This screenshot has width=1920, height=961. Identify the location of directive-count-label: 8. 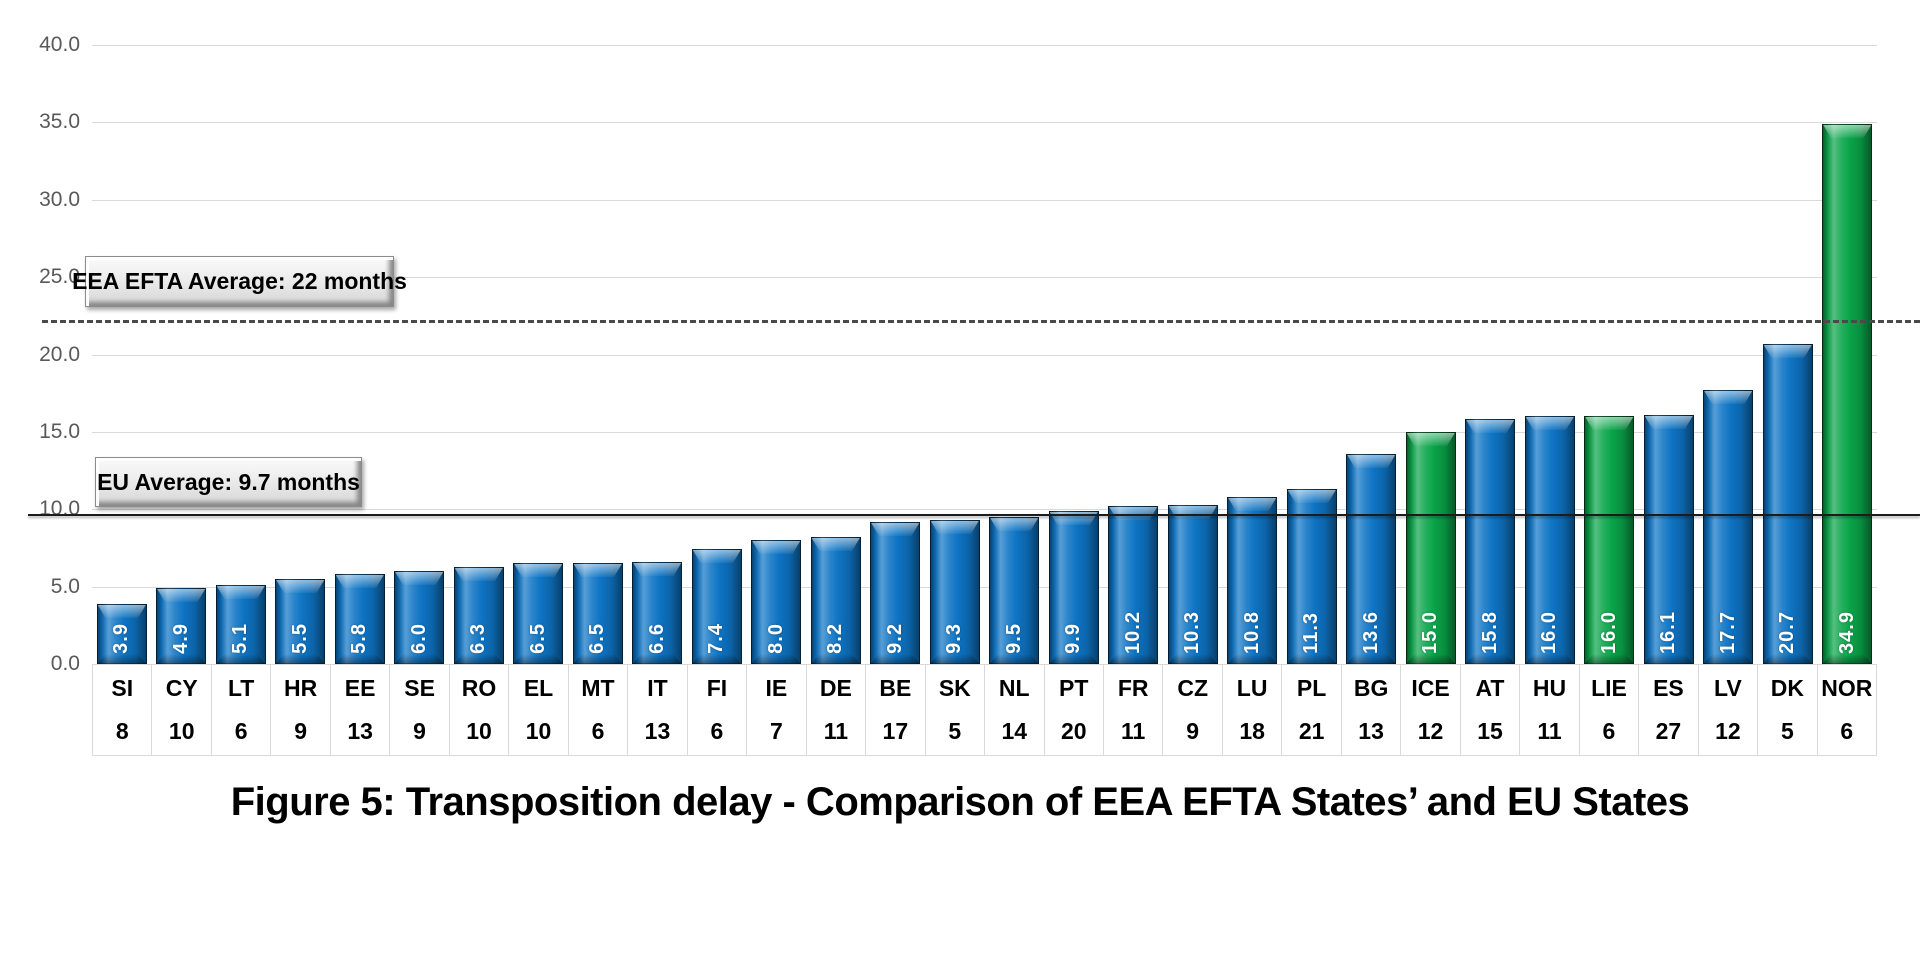
(122, 731).